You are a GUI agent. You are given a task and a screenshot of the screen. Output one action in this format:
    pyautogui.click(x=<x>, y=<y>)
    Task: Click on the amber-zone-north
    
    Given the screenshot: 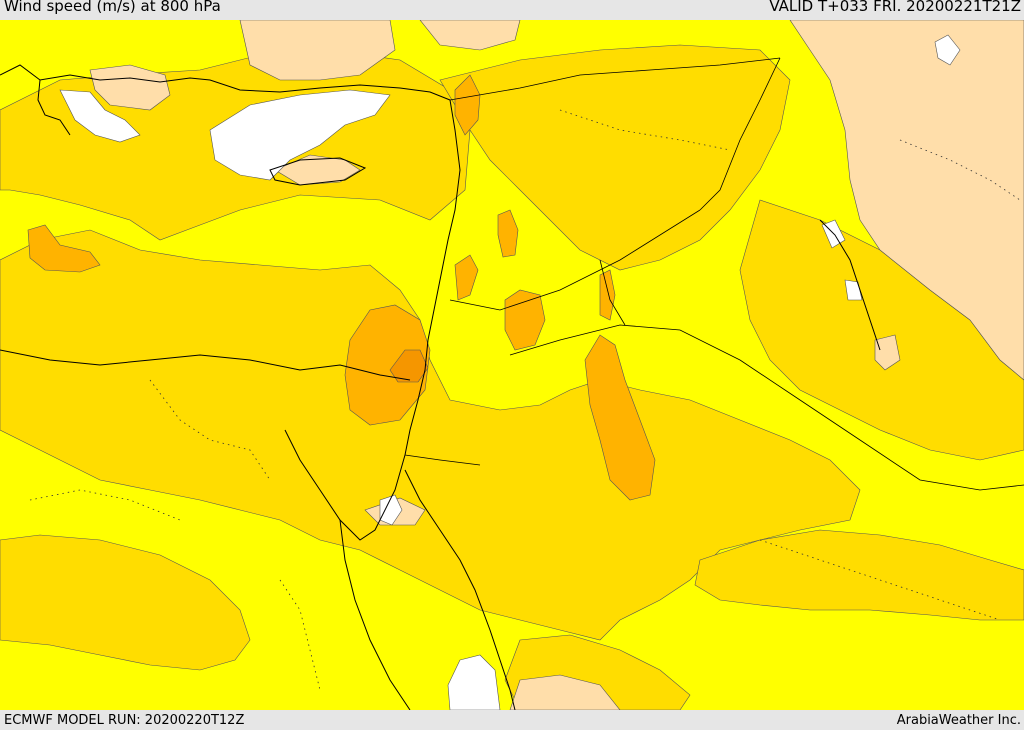 What is the action you would take?
    pyautogui.click(x=467, y=105)
    